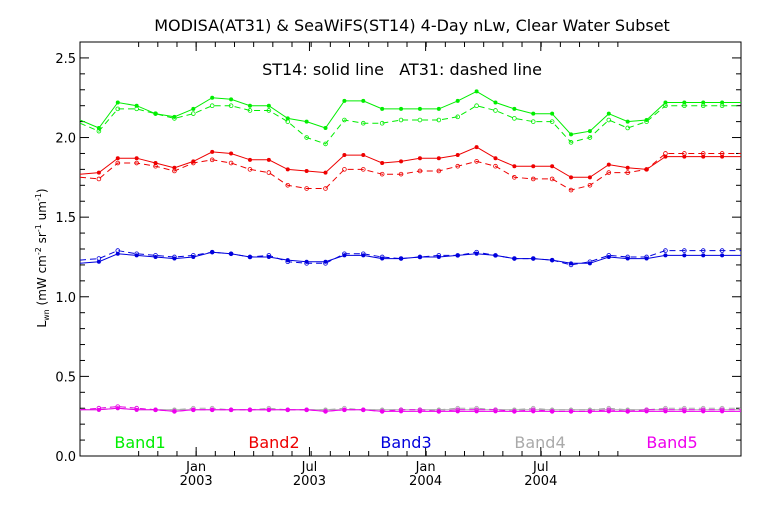 The image size is (768, 512). Describe the element at coordinates (65, 298) in the screenshot. I see `y-tick-label: 1.0` at that location.